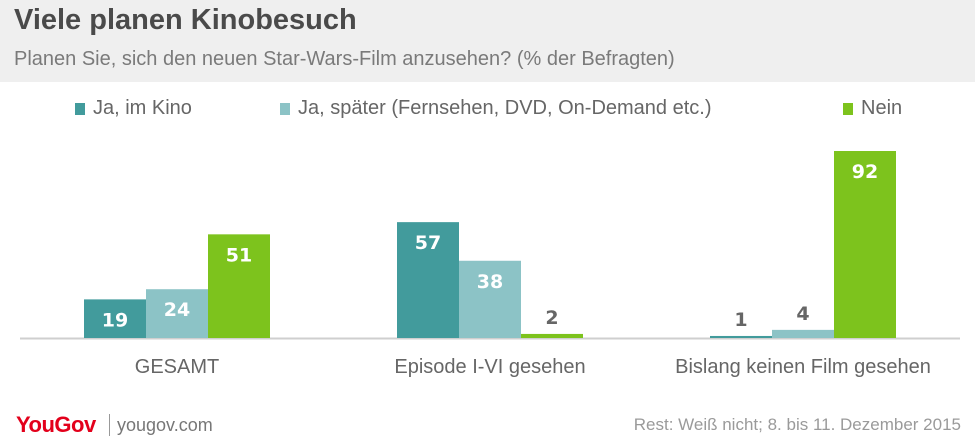 This screenshot has height=445, width=975. I want to click on data-label: 51, so click(239, 255).